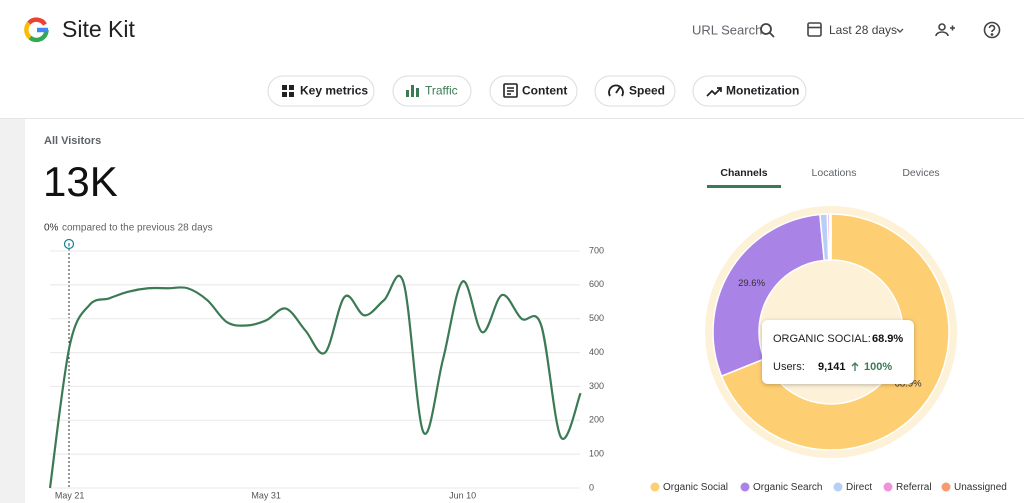 The width and height of the screenshot is (1024, 503). Describe the element at coordinates (266, 495) in the screenshot. I see `x-tick-label: May 31` at that location.